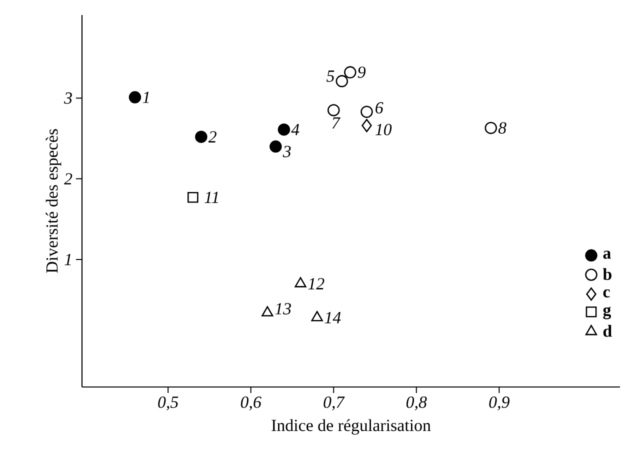  I want to click on legend-label: b, so click(607, 274).